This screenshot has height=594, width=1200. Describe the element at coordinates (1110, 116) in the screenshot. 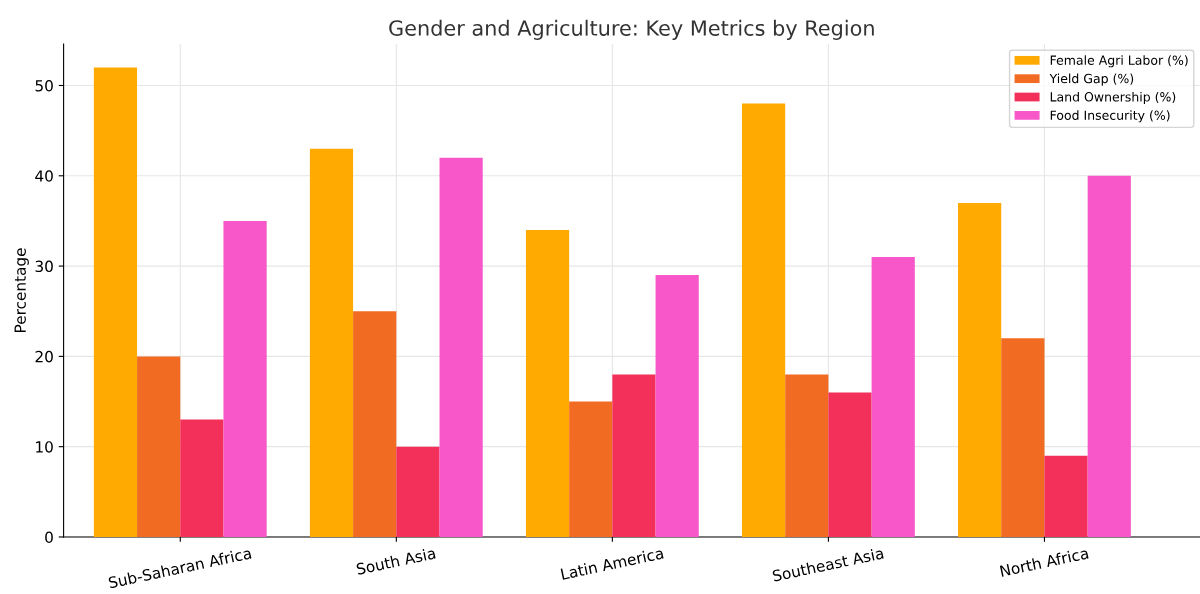

I see `legend-label: Food Insecurity (%)` at that location.